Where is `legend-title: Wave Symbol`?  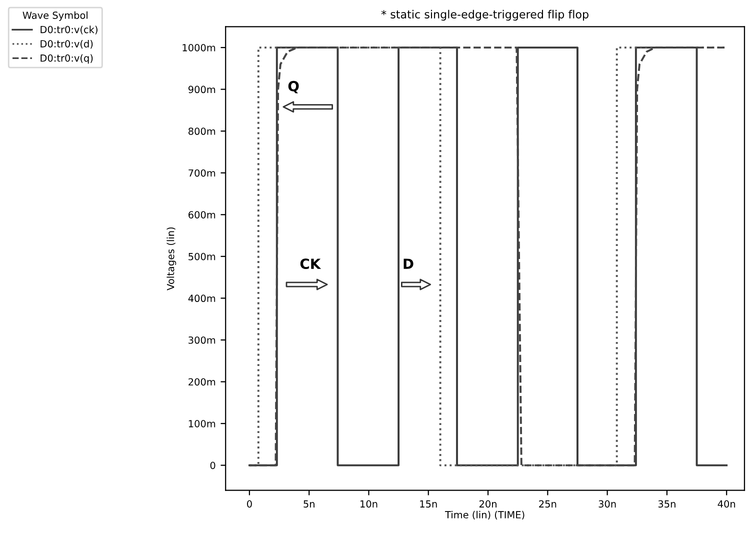 legend-title: Wave Symbol is located at coordinates (55, 16).